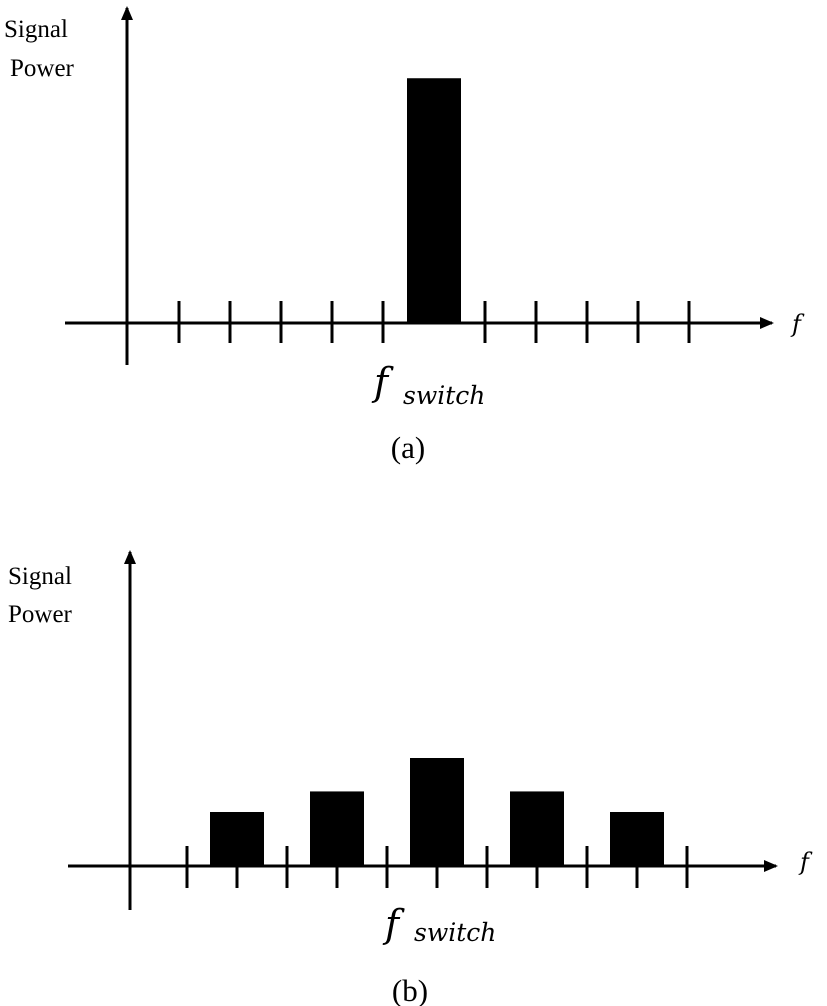 This screenshot has height=1006, width=827. I want to click on x-axis-ticks, so click(434, 322).